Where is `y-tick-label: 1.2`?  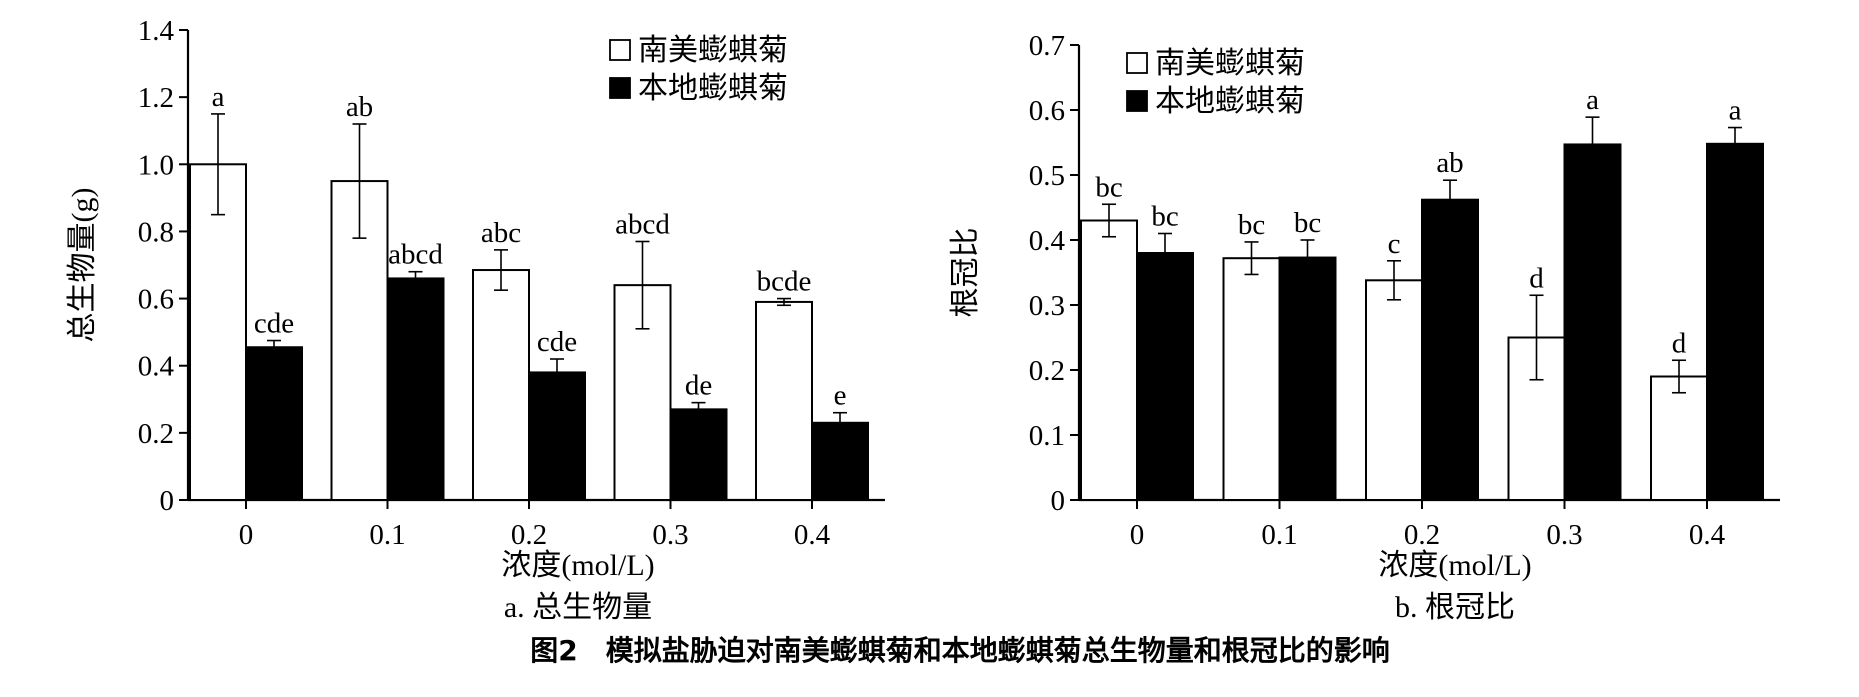
y-tick-label: 1.2 is located at coordinates (156, 98).